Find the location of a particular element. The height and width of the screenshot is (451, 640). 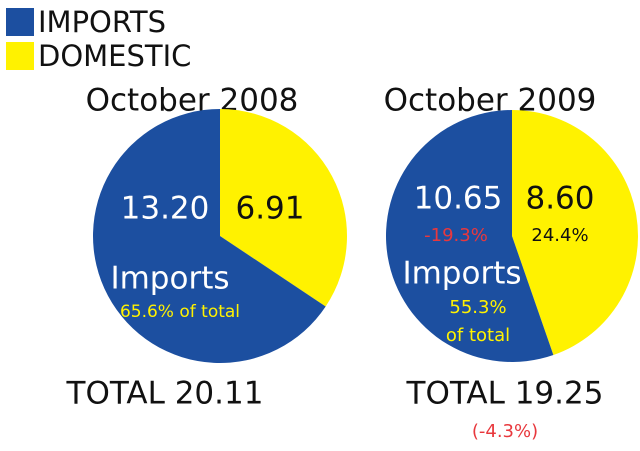

legend-label: IMPORTS is located at coordinates (102, 22).